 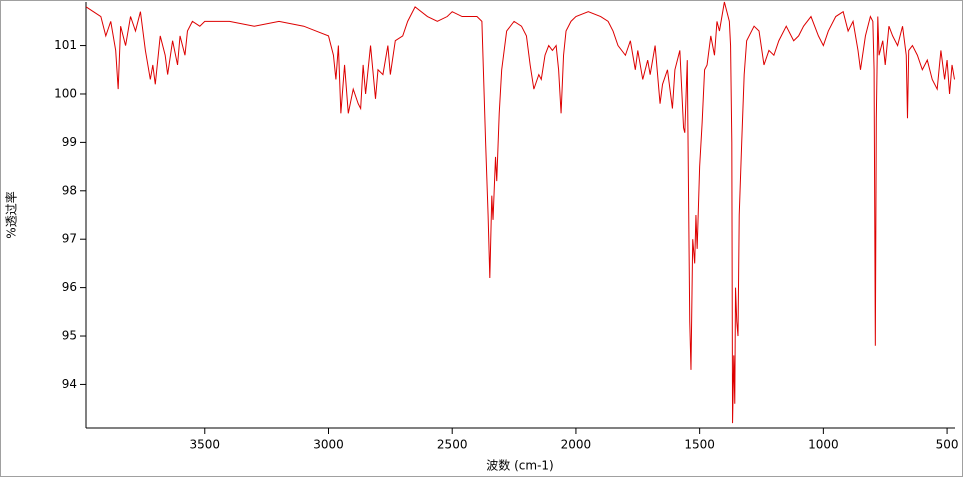 I want to click on y-tick-label: 99, so click(x=69, y=142).